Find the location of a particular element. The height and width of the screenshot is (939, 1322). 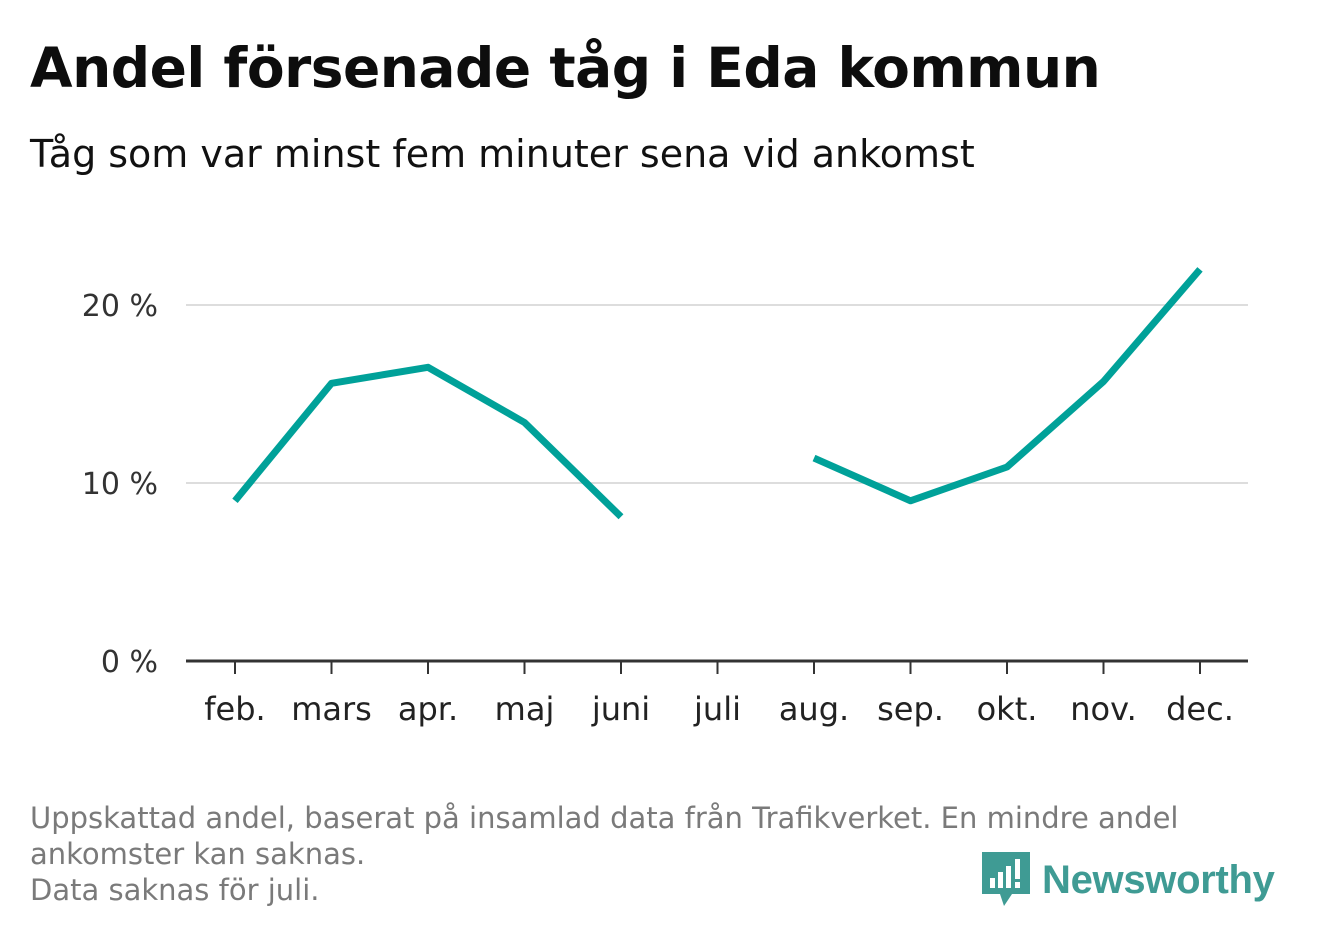

x-tick-label: sep. is located at coordinates (910, 709).